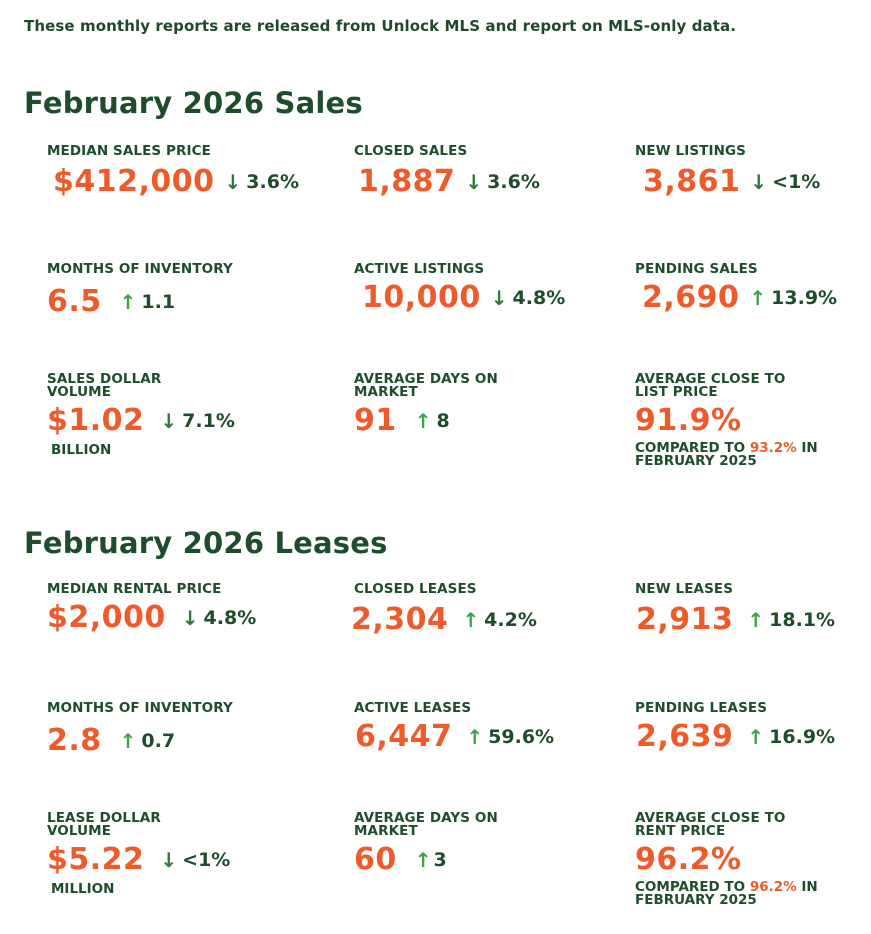  I want to click on sales-dollar-volume-unit: BILLION, so click(81, 450).